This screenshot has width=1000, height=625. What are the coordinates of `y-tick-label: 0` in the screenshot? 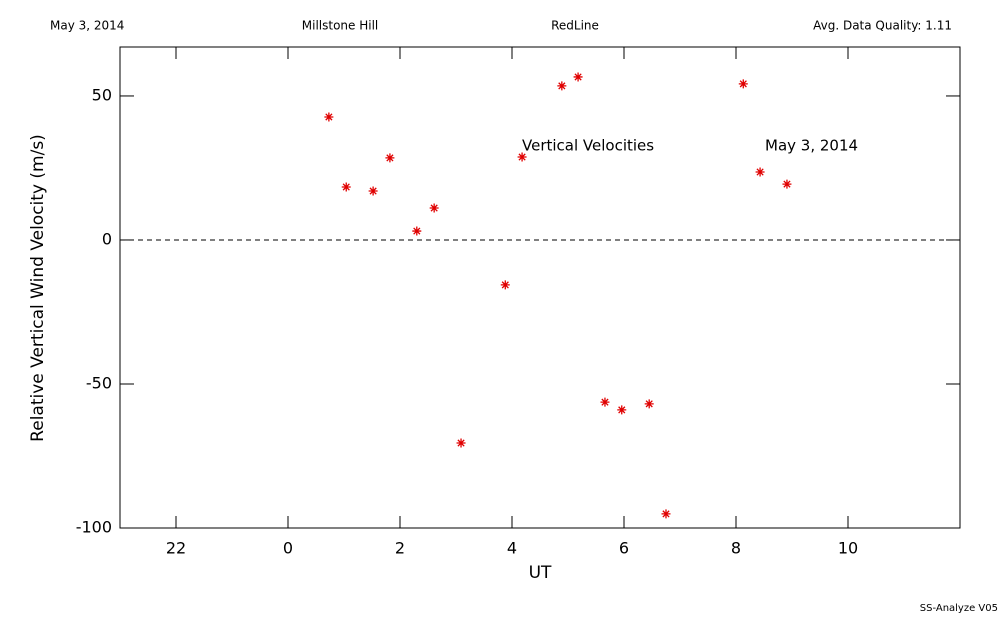 It's located at (107, 238).